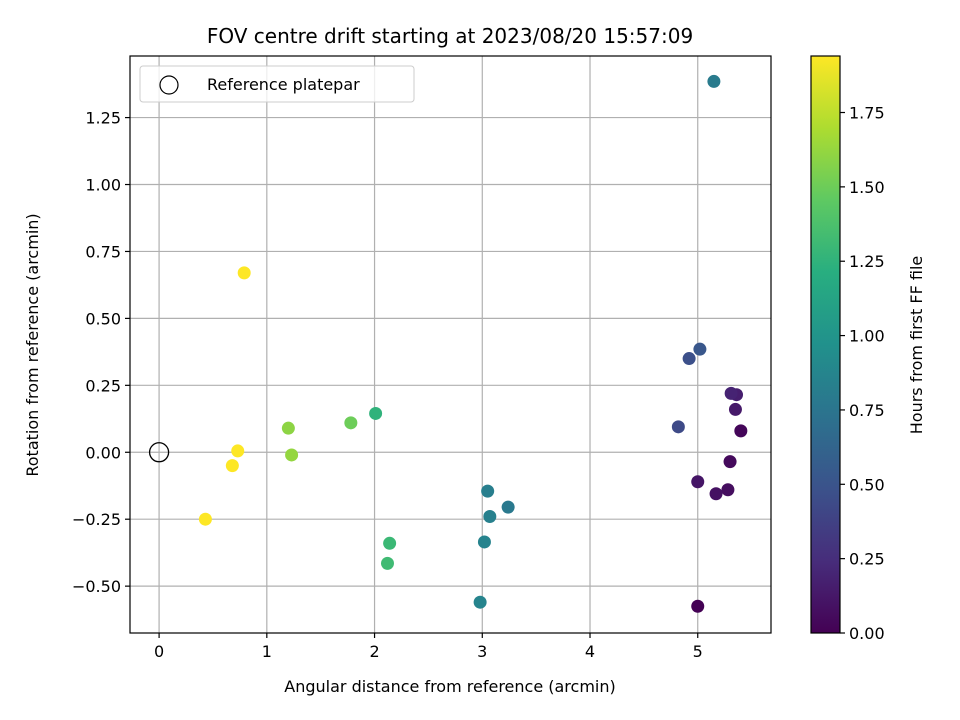 The width and height of the screenshot is (960, 720). I want to click on colorbar-tick-label: 0.00, so click(867, 633).